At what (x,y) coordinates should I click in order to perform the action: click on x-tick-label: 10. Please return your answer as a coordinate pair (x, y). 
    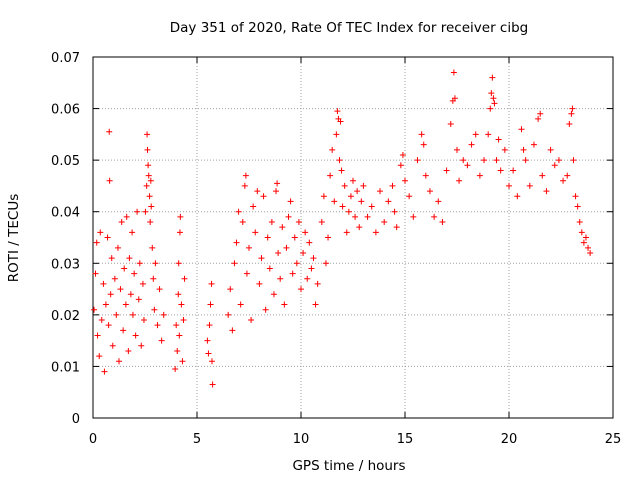
    Looking at the image, I should click on (301, 439).